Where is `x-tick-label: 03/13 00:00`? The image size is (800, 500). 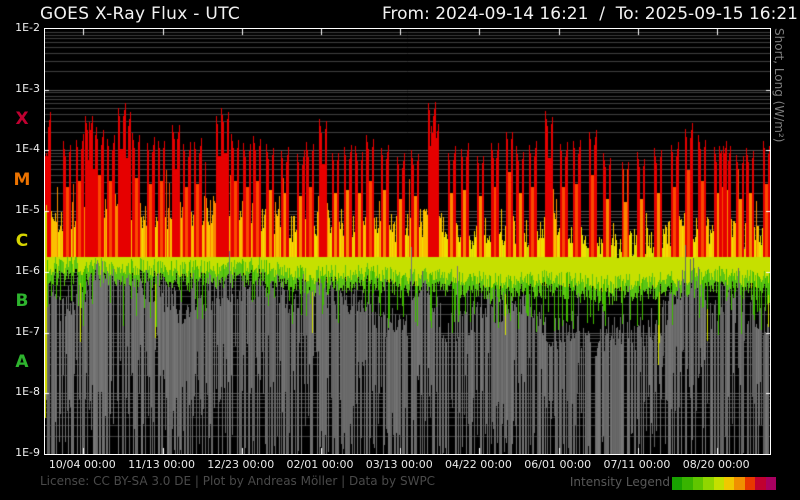 x-tick-label: 03/13 00:00 is located at coordinates (399, 464).